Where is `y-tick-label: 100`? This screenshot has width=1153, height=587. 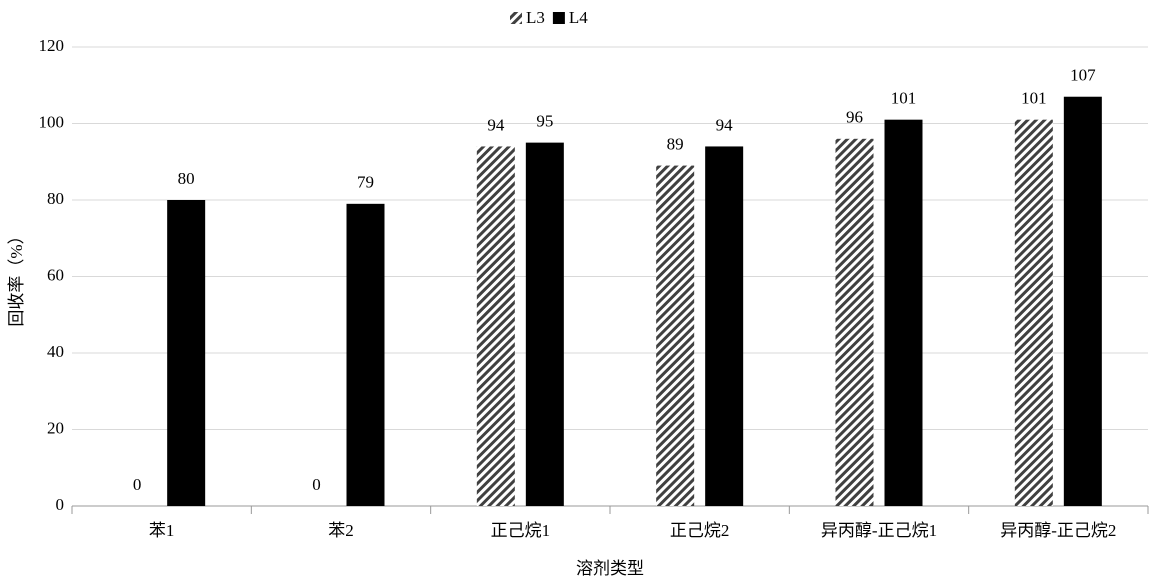
y-tick-label: 100 is located at coordinates (52, 121).